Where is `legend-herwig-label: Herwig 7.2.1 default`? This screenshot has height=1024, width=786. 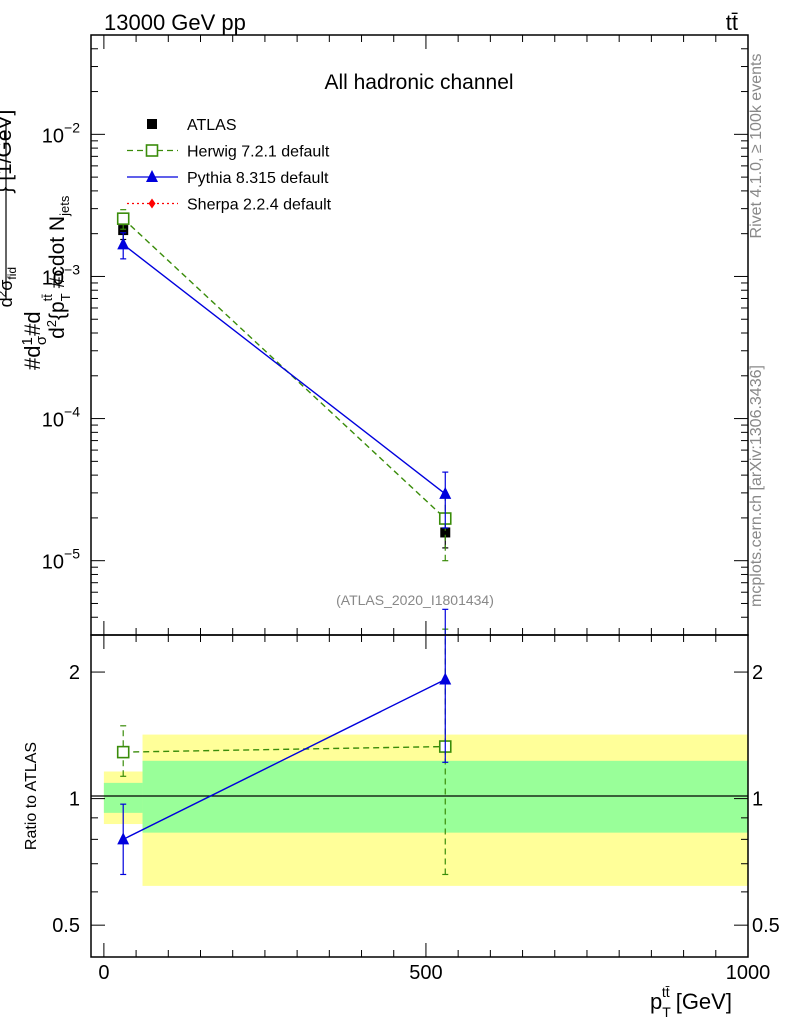
legend-herwig-label: Herwig 7.2.1 default is located at coordinates (258, 152).